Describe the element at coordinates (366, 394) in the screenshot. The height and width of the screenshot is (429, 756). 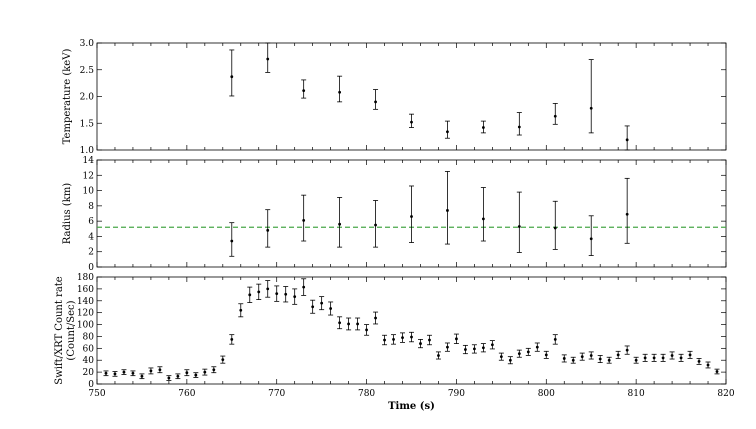
I see `x-tick-label: 780` at that location.